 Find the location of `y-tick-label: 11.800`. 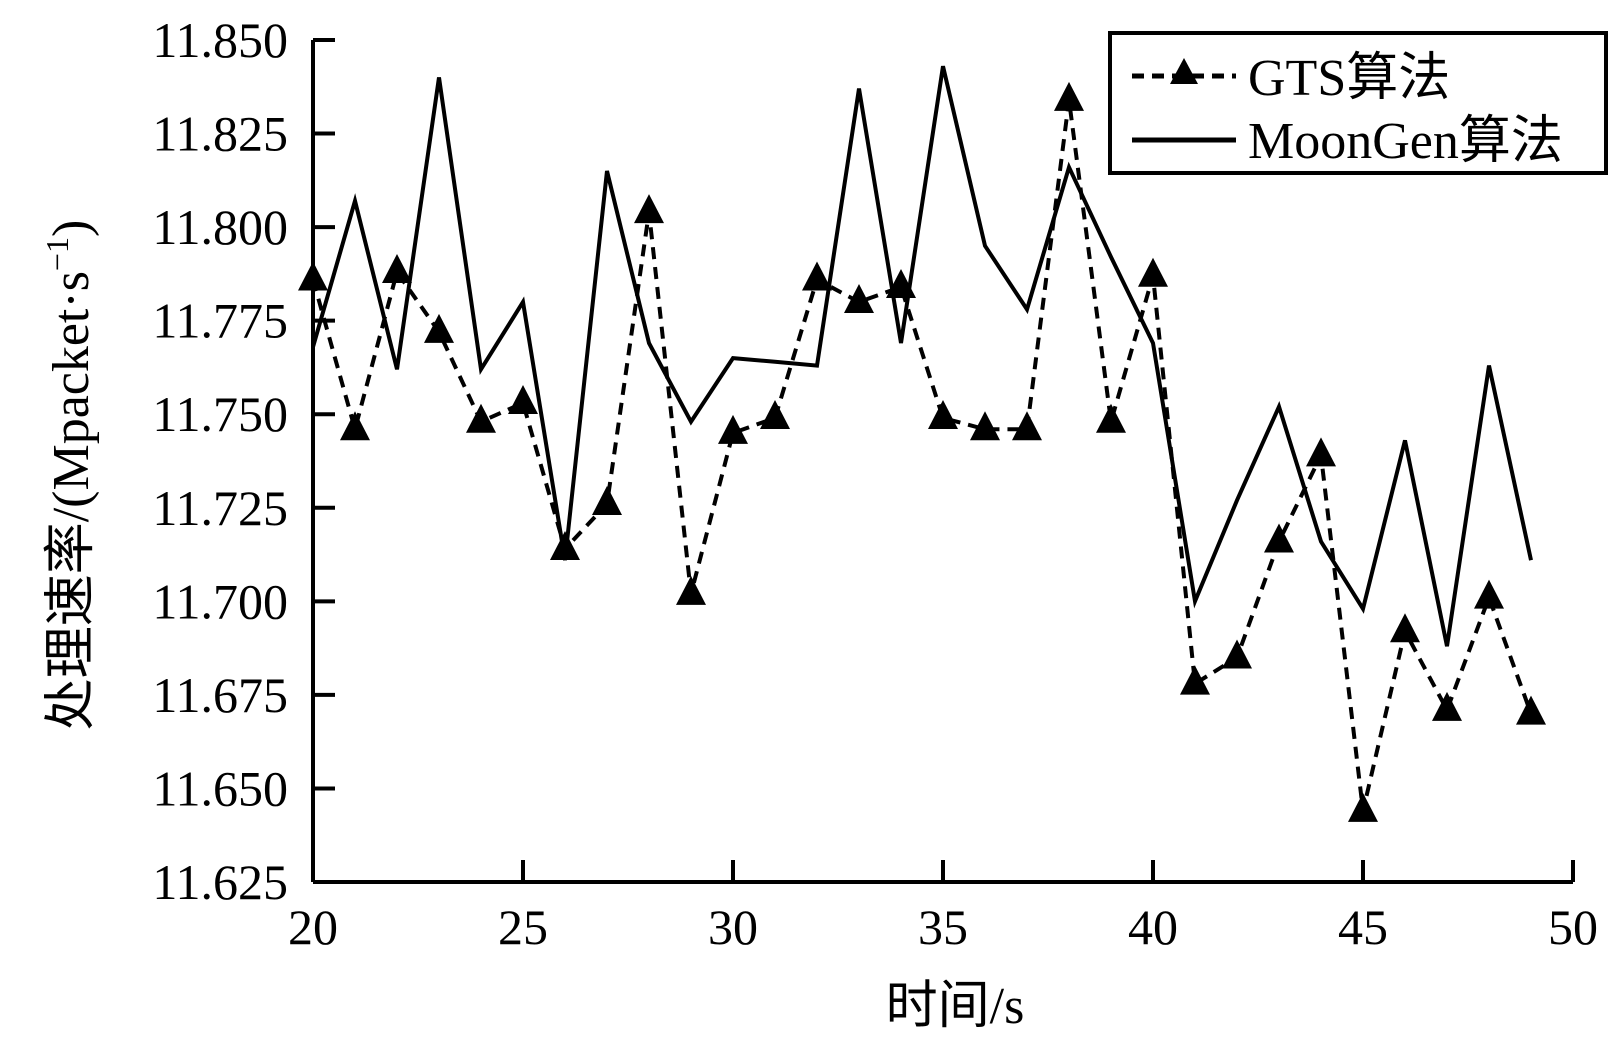

y-tick-label: 11.800 is located at coordinates (220, 227).